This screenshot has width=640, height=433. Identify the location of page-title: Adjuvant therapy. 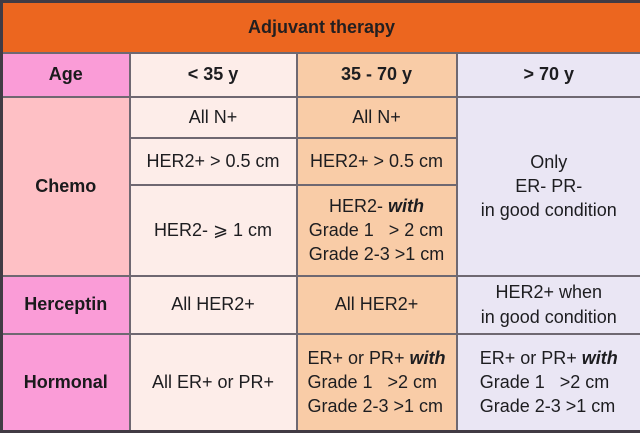
(321, 27).